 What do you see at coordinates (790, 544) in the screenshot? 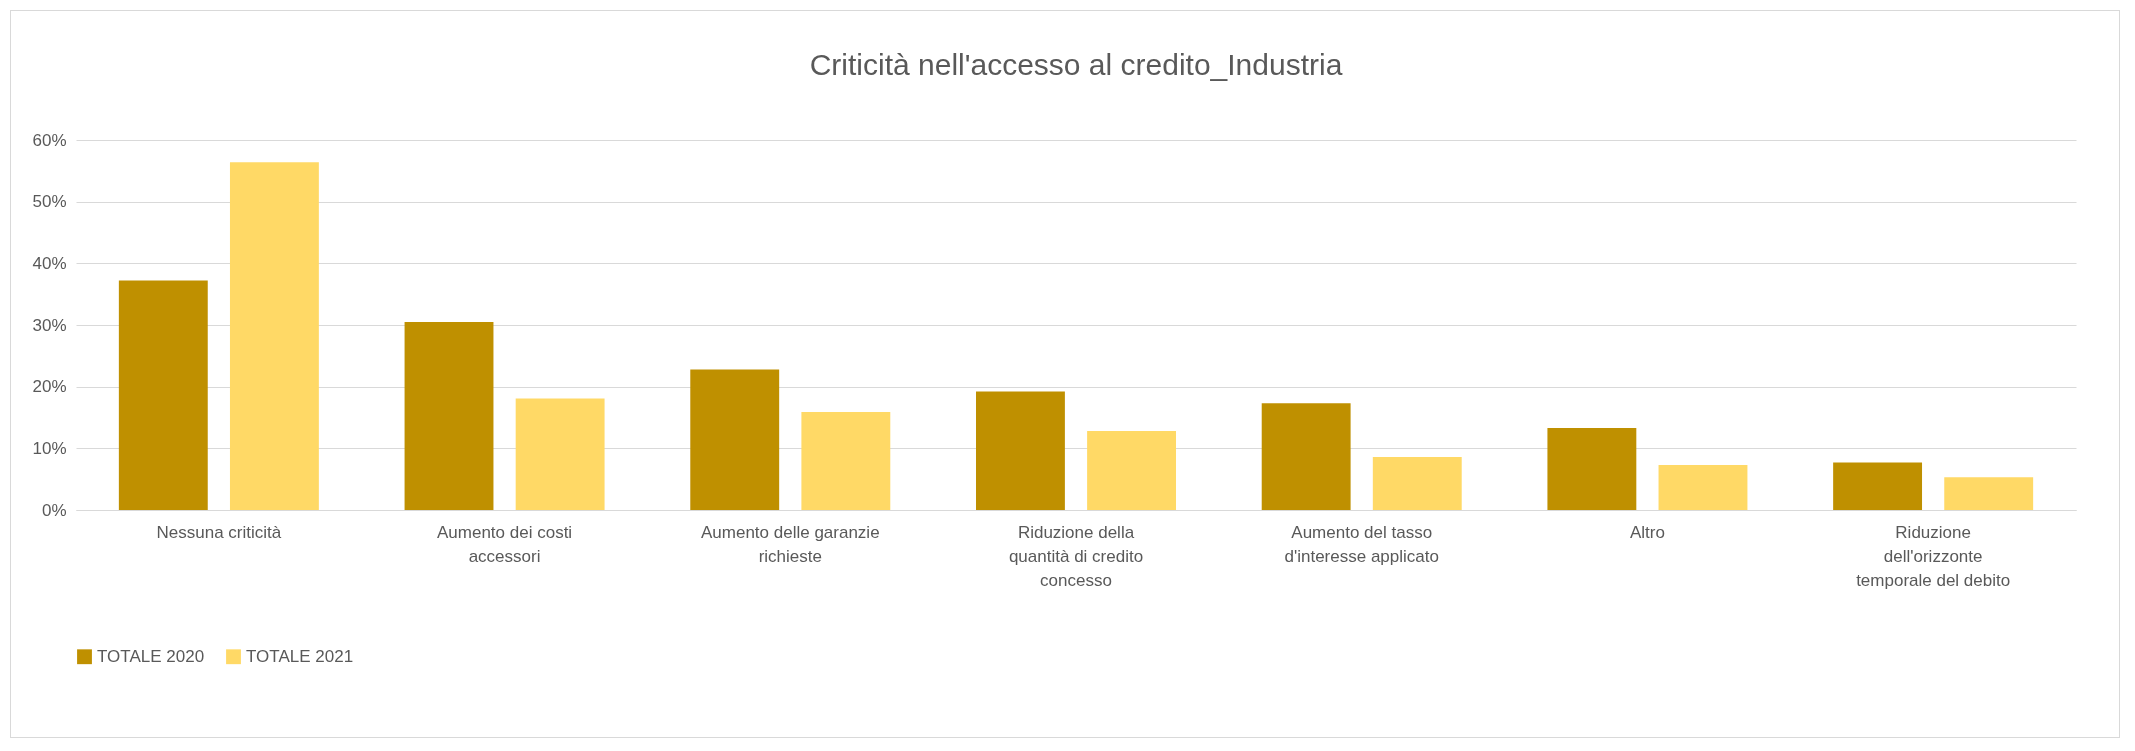
I see `x-tick-label: Aumento delle garanzie richieste` at bounding box center [790, 544].